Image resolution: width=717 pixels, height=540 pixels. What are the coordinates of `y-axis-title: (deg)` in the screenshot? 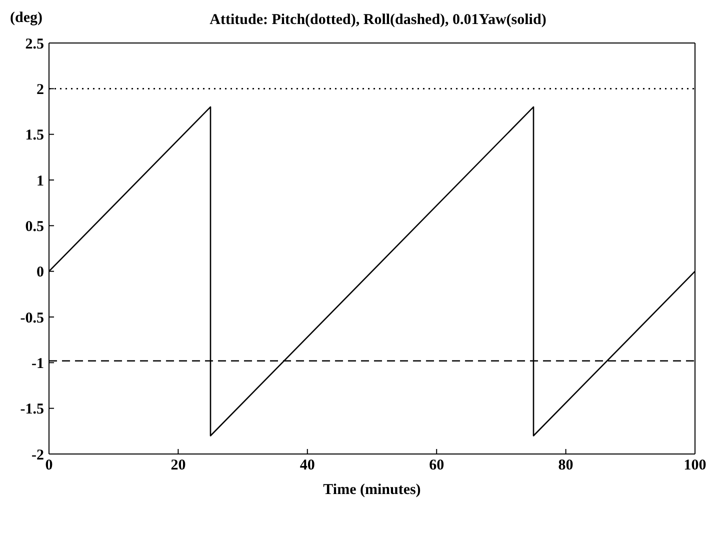 It's located at (26, 18).